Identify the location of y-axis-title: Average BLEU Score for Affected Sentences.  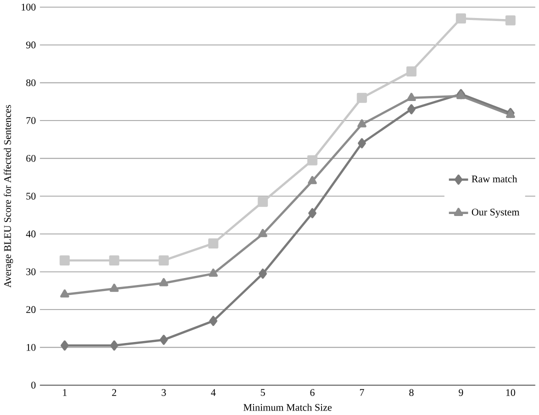
(9, 196).